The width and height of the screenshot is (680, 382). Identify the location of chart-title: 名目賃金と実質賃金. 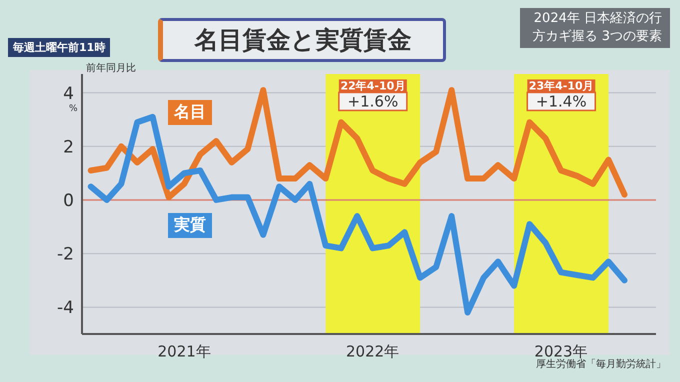
(302, 40).